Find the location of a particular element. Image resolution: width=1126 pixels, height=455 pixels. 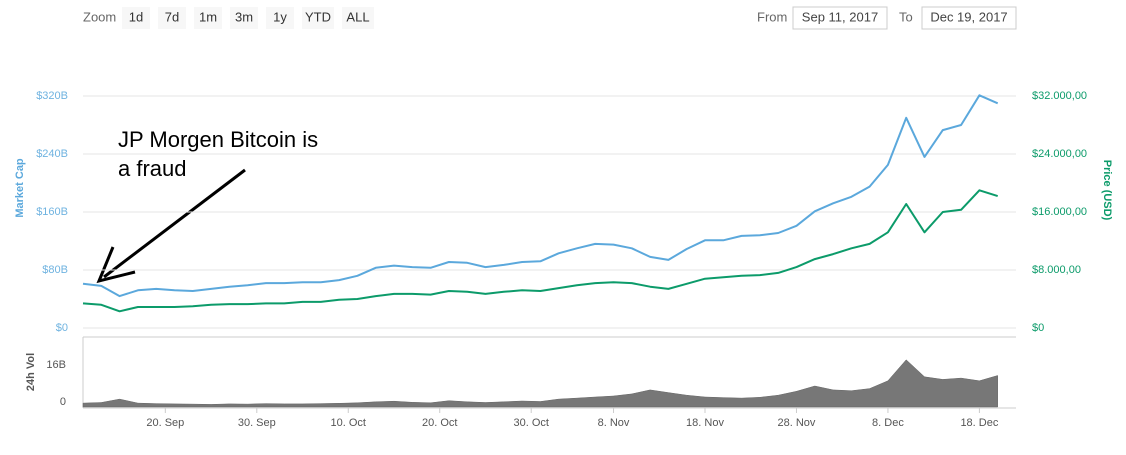

y-tick-label: 0 is located at coordinates (63, 402).